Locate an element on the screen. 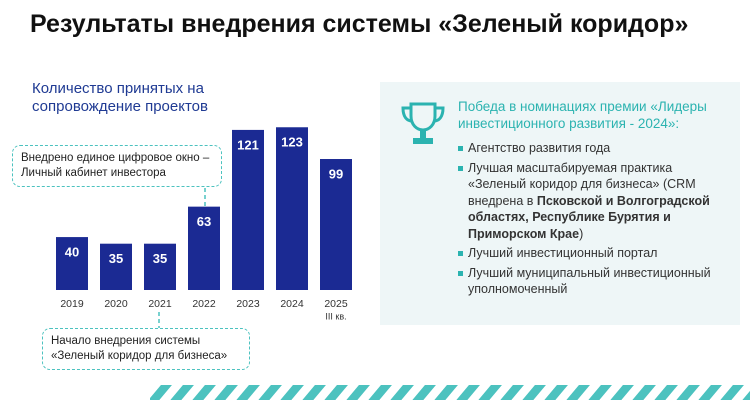 This screenshot has height=400, width=750. x-tick-label: 2023 is located at coordinates (248, 304).